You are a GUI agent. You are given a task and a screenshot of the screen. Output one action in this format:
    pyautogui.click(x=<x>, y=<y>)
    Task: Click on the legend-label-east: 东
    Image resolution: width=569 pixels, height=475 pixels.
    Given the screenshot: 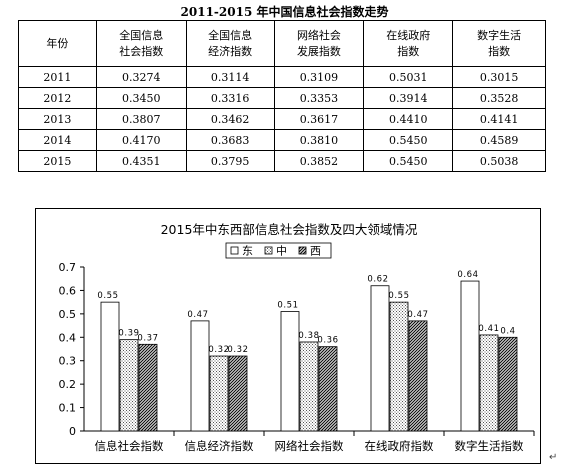 What is the action you would take?
    pyautogui.click(x=247, y=251)
    